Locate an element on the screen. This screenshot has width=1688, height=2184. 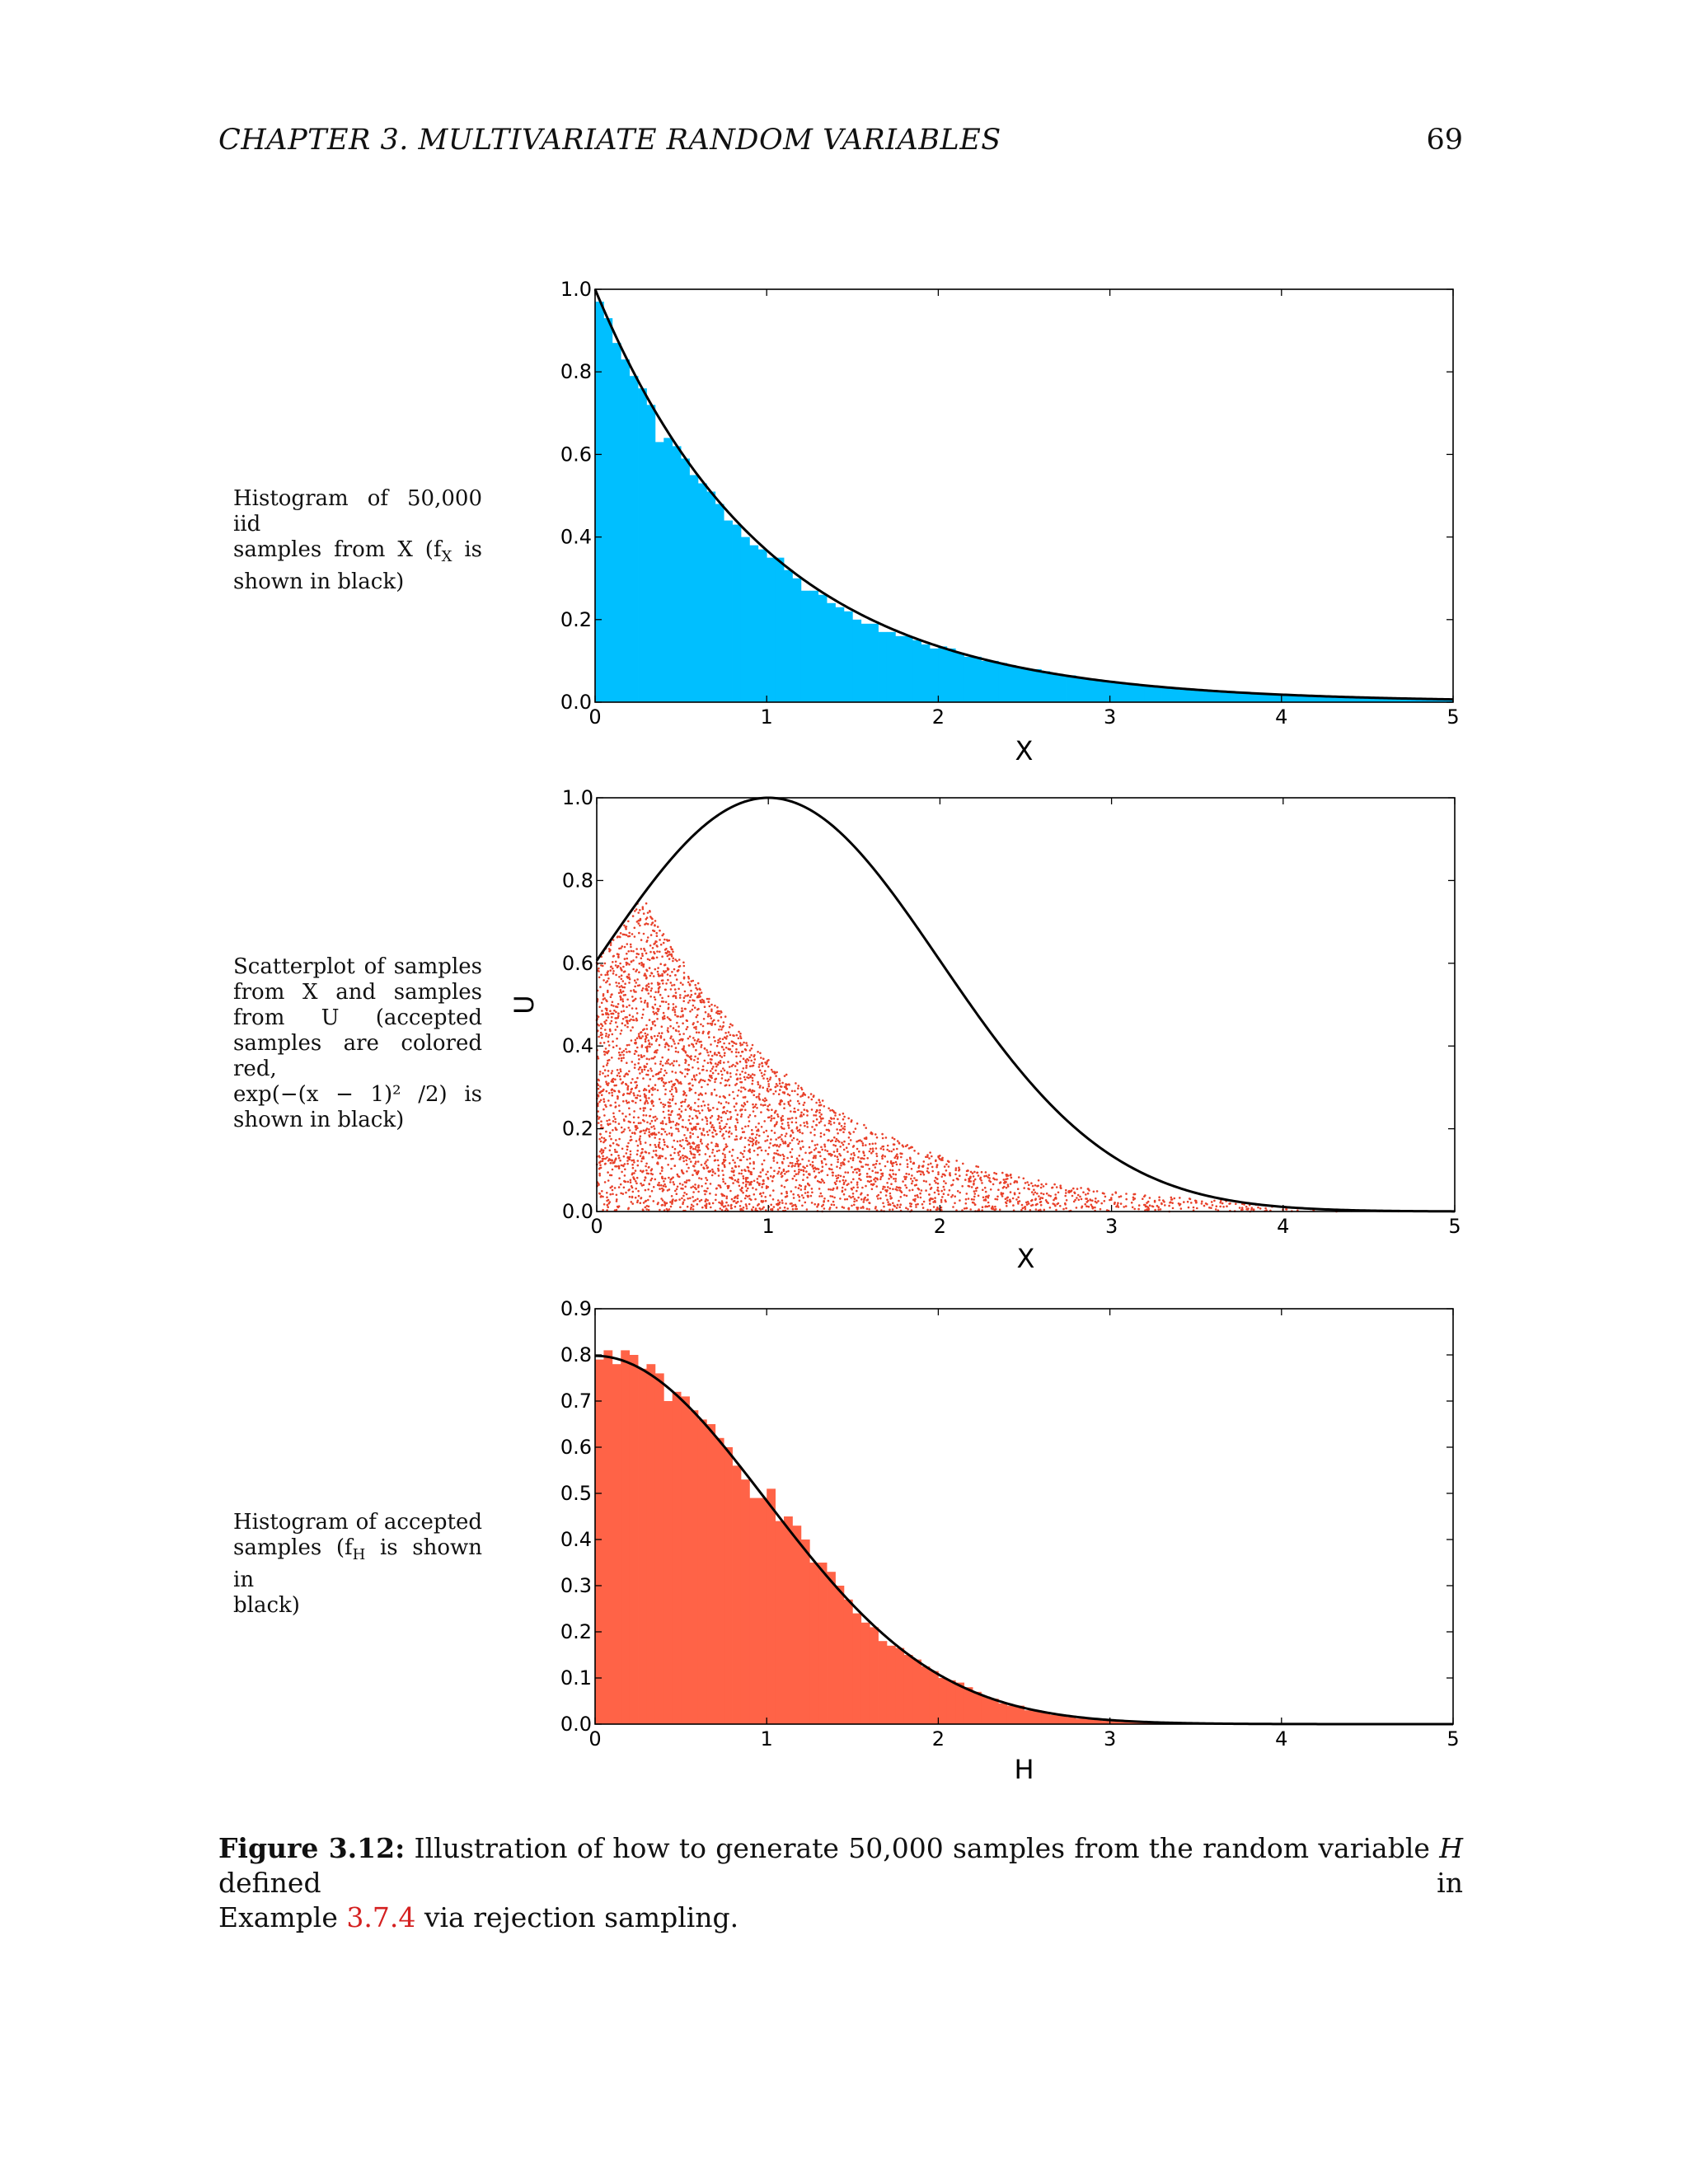
example-link: 3.7.4 is located at coordinates (381, 1917).